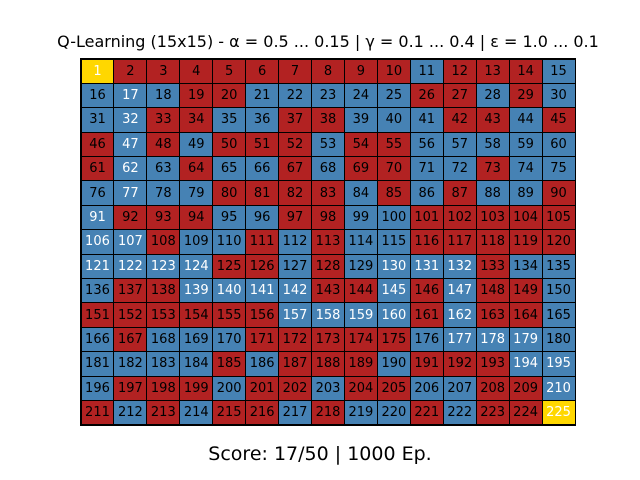 The width and height of the screenshot is (640, 480). What do you see at coordinates (97, 413) in the screenshot?
I see `grid-cell-211: 211` at bounding box center [97, 413].